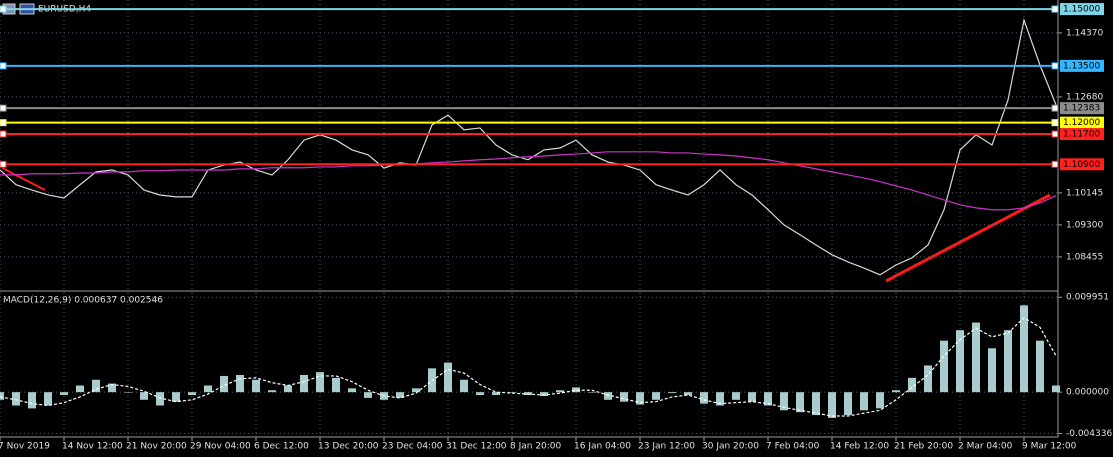 Image resolution: width=1113 pixels, height=457 pixels. What do you see at coordinates (476, 447) in the screenshot?
I see `x-tick-label: 31 Dec 12:00` at bounding box center [476, 447].